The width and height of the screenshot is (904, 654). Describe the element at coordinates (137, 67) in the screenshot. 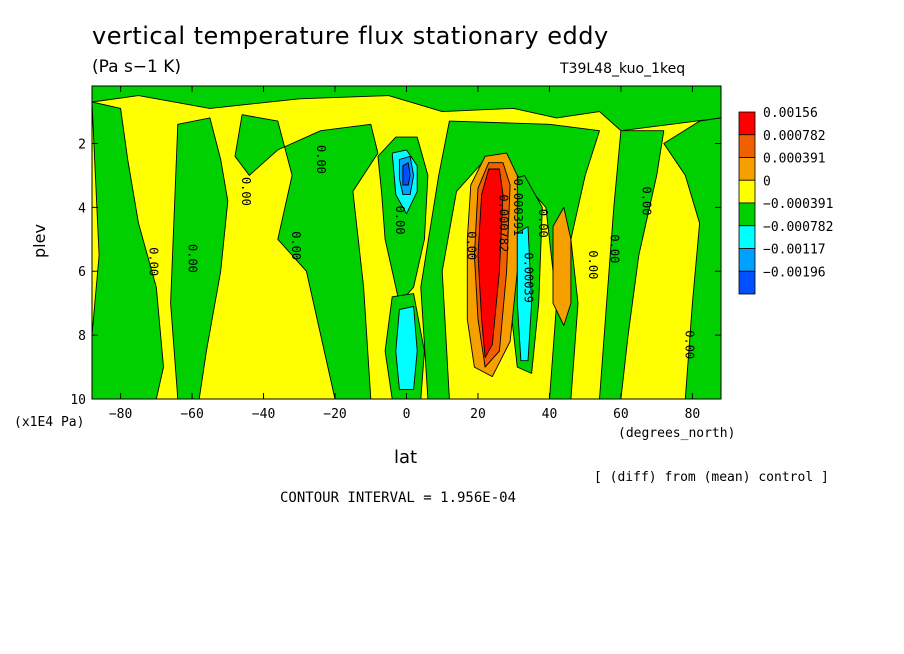

I see `chart-units: (Pa s−1 K)` at that location.